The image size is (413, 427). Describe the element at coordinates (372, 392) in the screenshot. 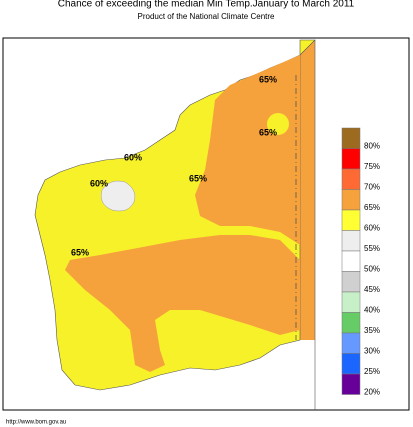

I see `legend-label: 20%` at that location.